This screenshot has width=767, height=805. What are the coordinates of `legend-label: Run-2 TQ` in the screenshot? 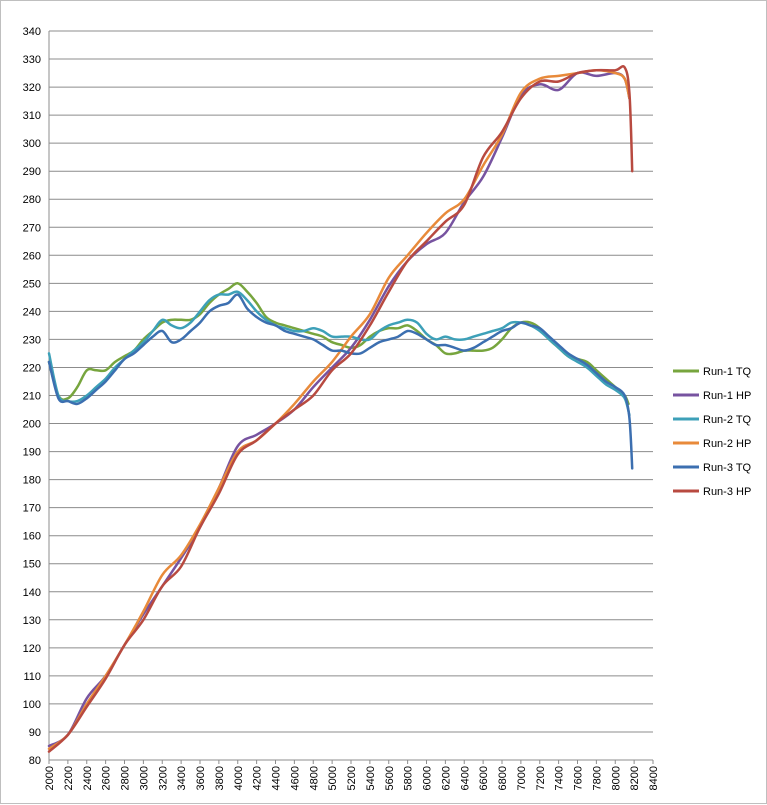 It's located at (727, 420).